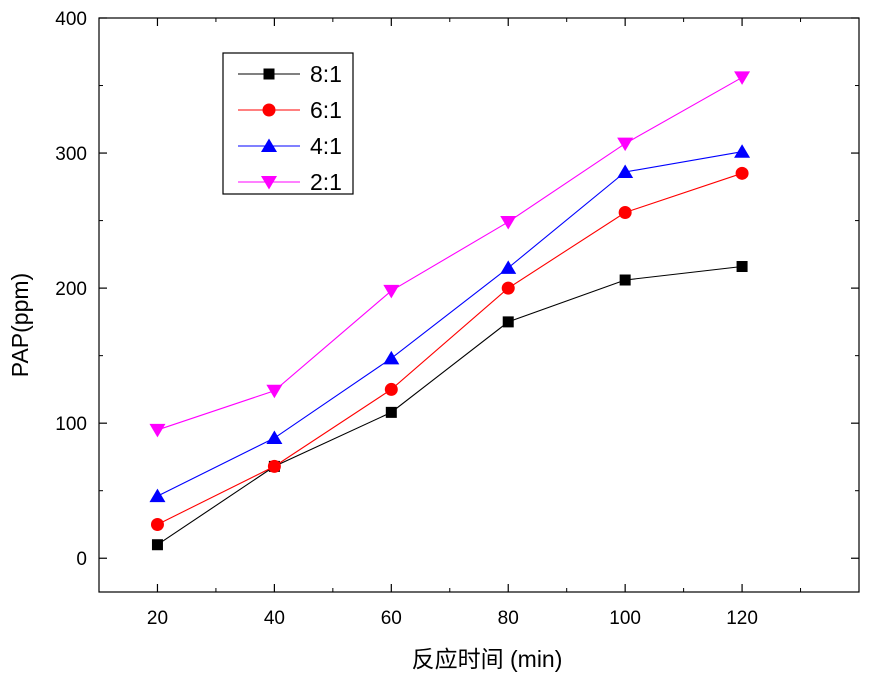 Image resolution: width=877 pixels, height=676 pixels. Describe the element at coordinates (290, 146) in the screenshot. I see `legend-item: 4:1` at that location.